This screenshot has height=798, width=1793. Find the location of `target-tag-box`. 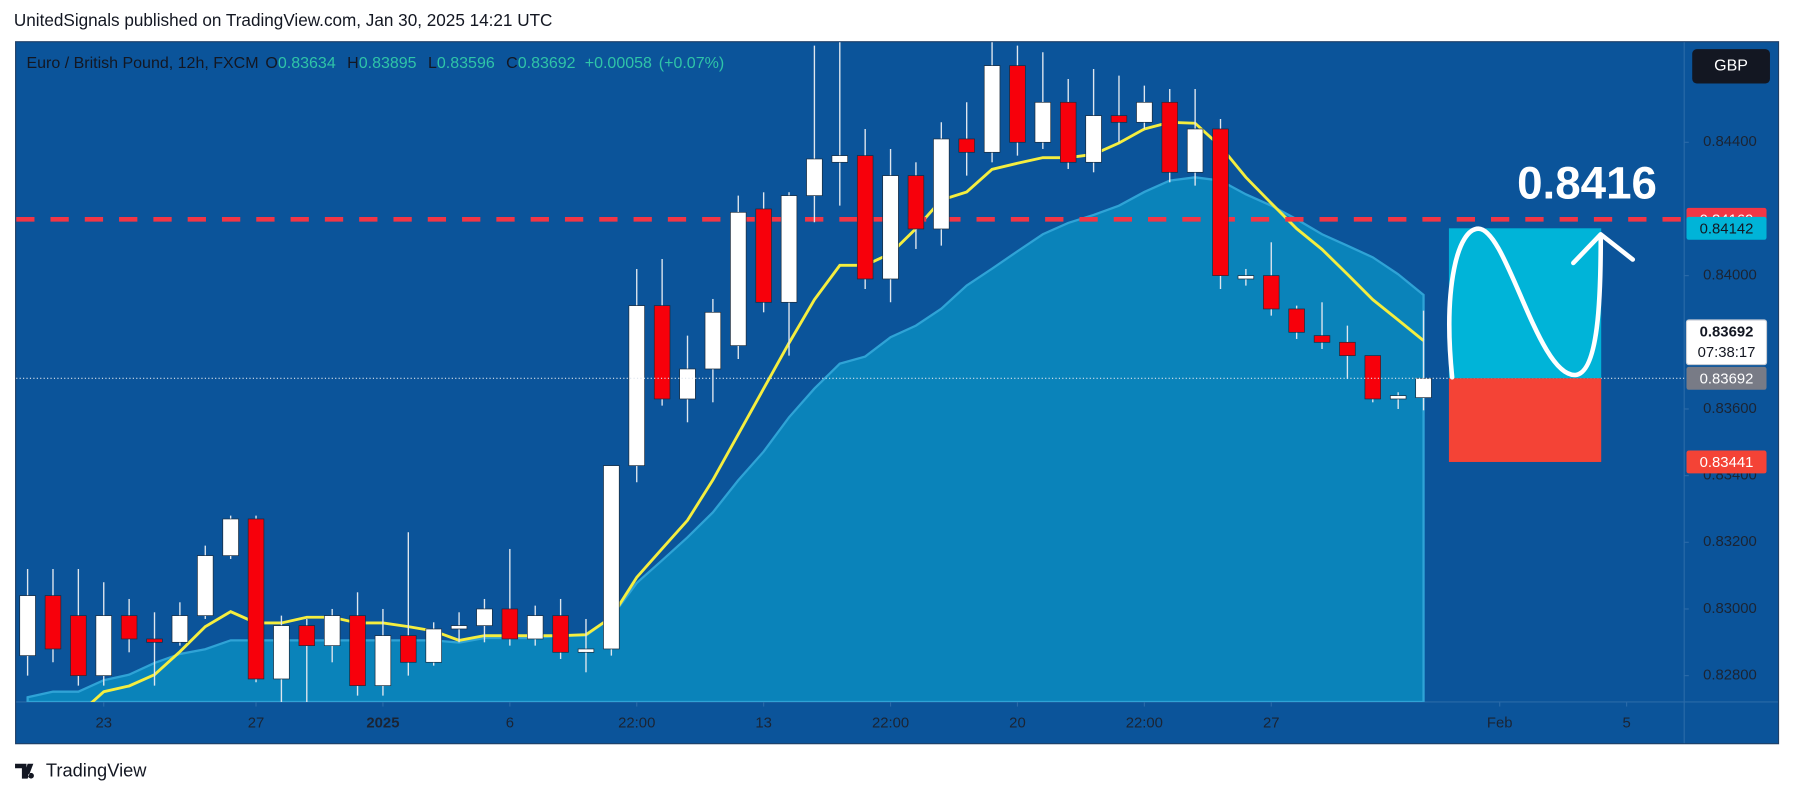

target-tag-box is located at coordinates (1726, 228).